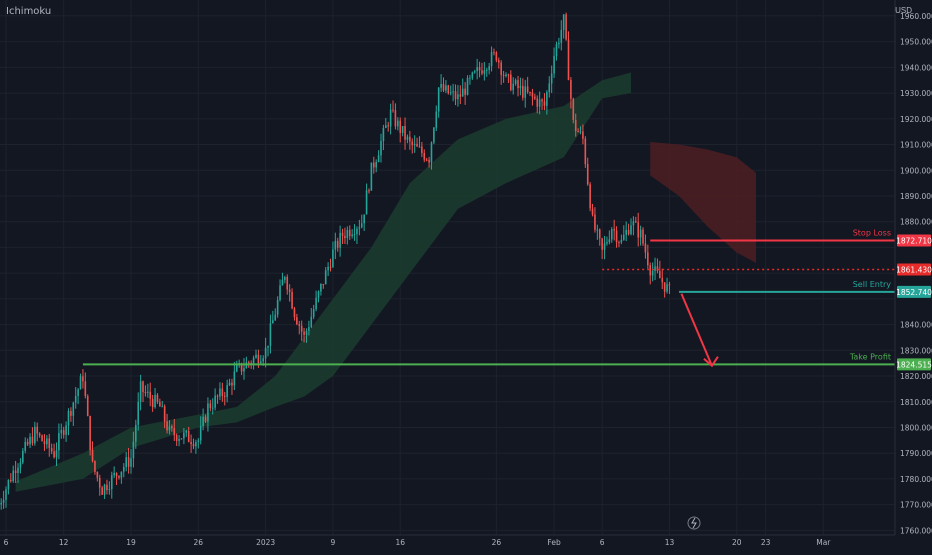 This screenshot has width=932, height=555. I want to click on y-tick-label: 1940.000, so click(916, 67).